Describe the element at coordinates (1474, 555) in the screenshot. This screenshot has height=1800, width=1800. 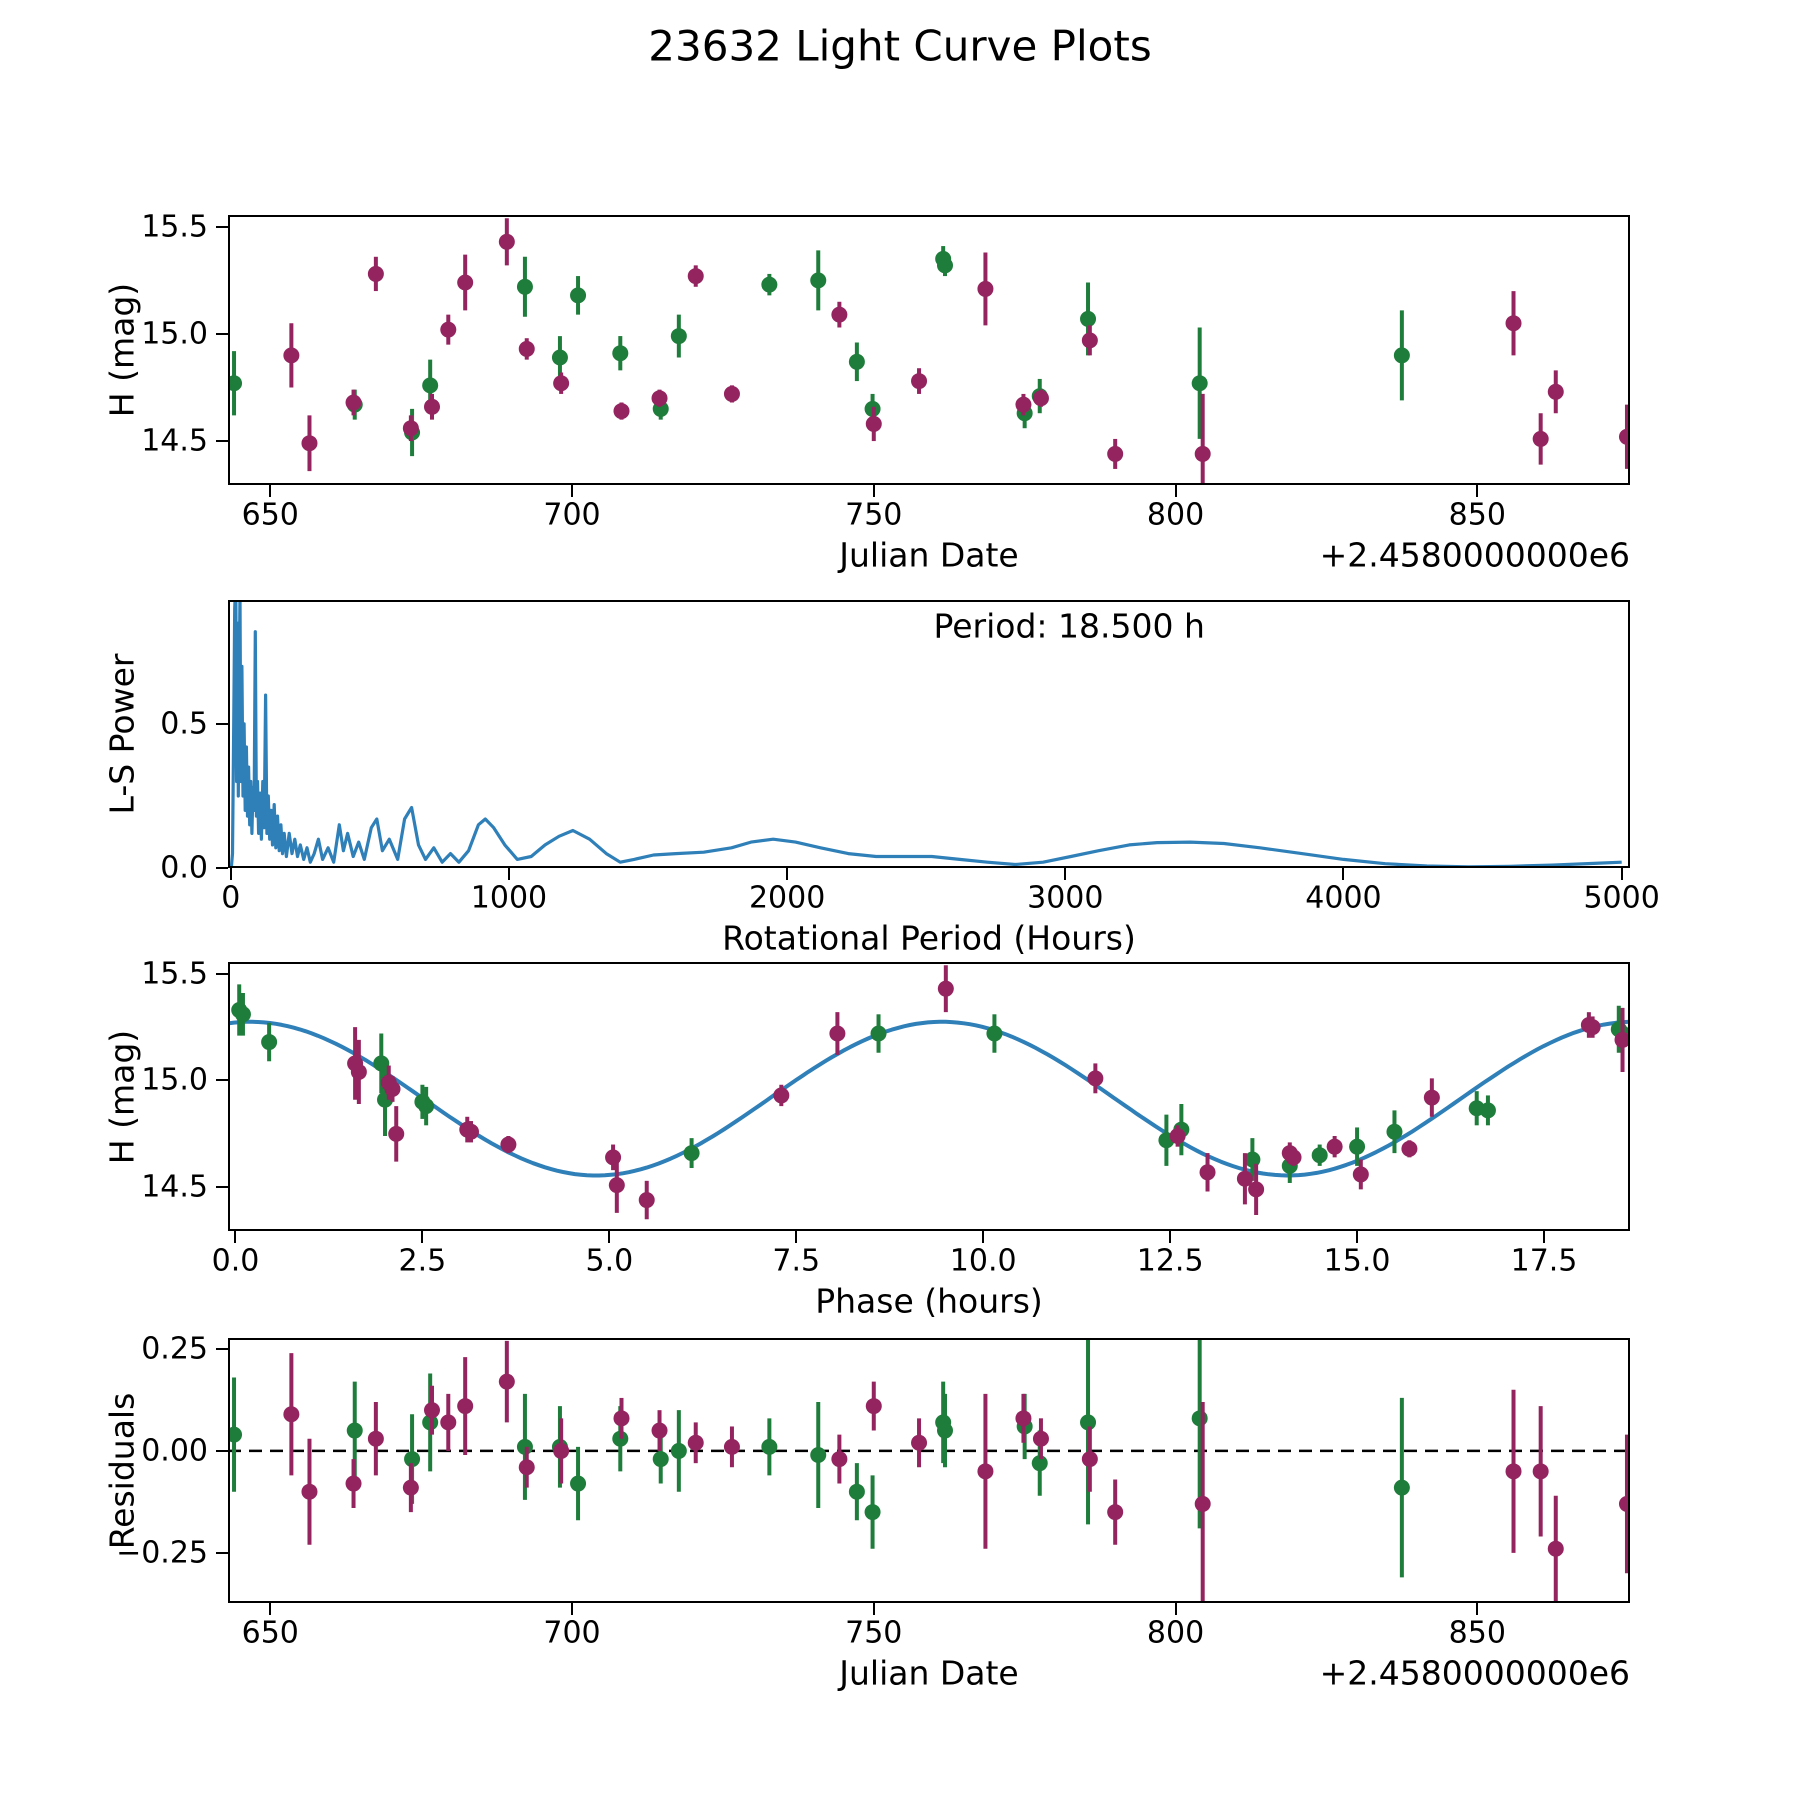
I see `jd-offset-label-panel1: +2.4580000000e6` at that location.